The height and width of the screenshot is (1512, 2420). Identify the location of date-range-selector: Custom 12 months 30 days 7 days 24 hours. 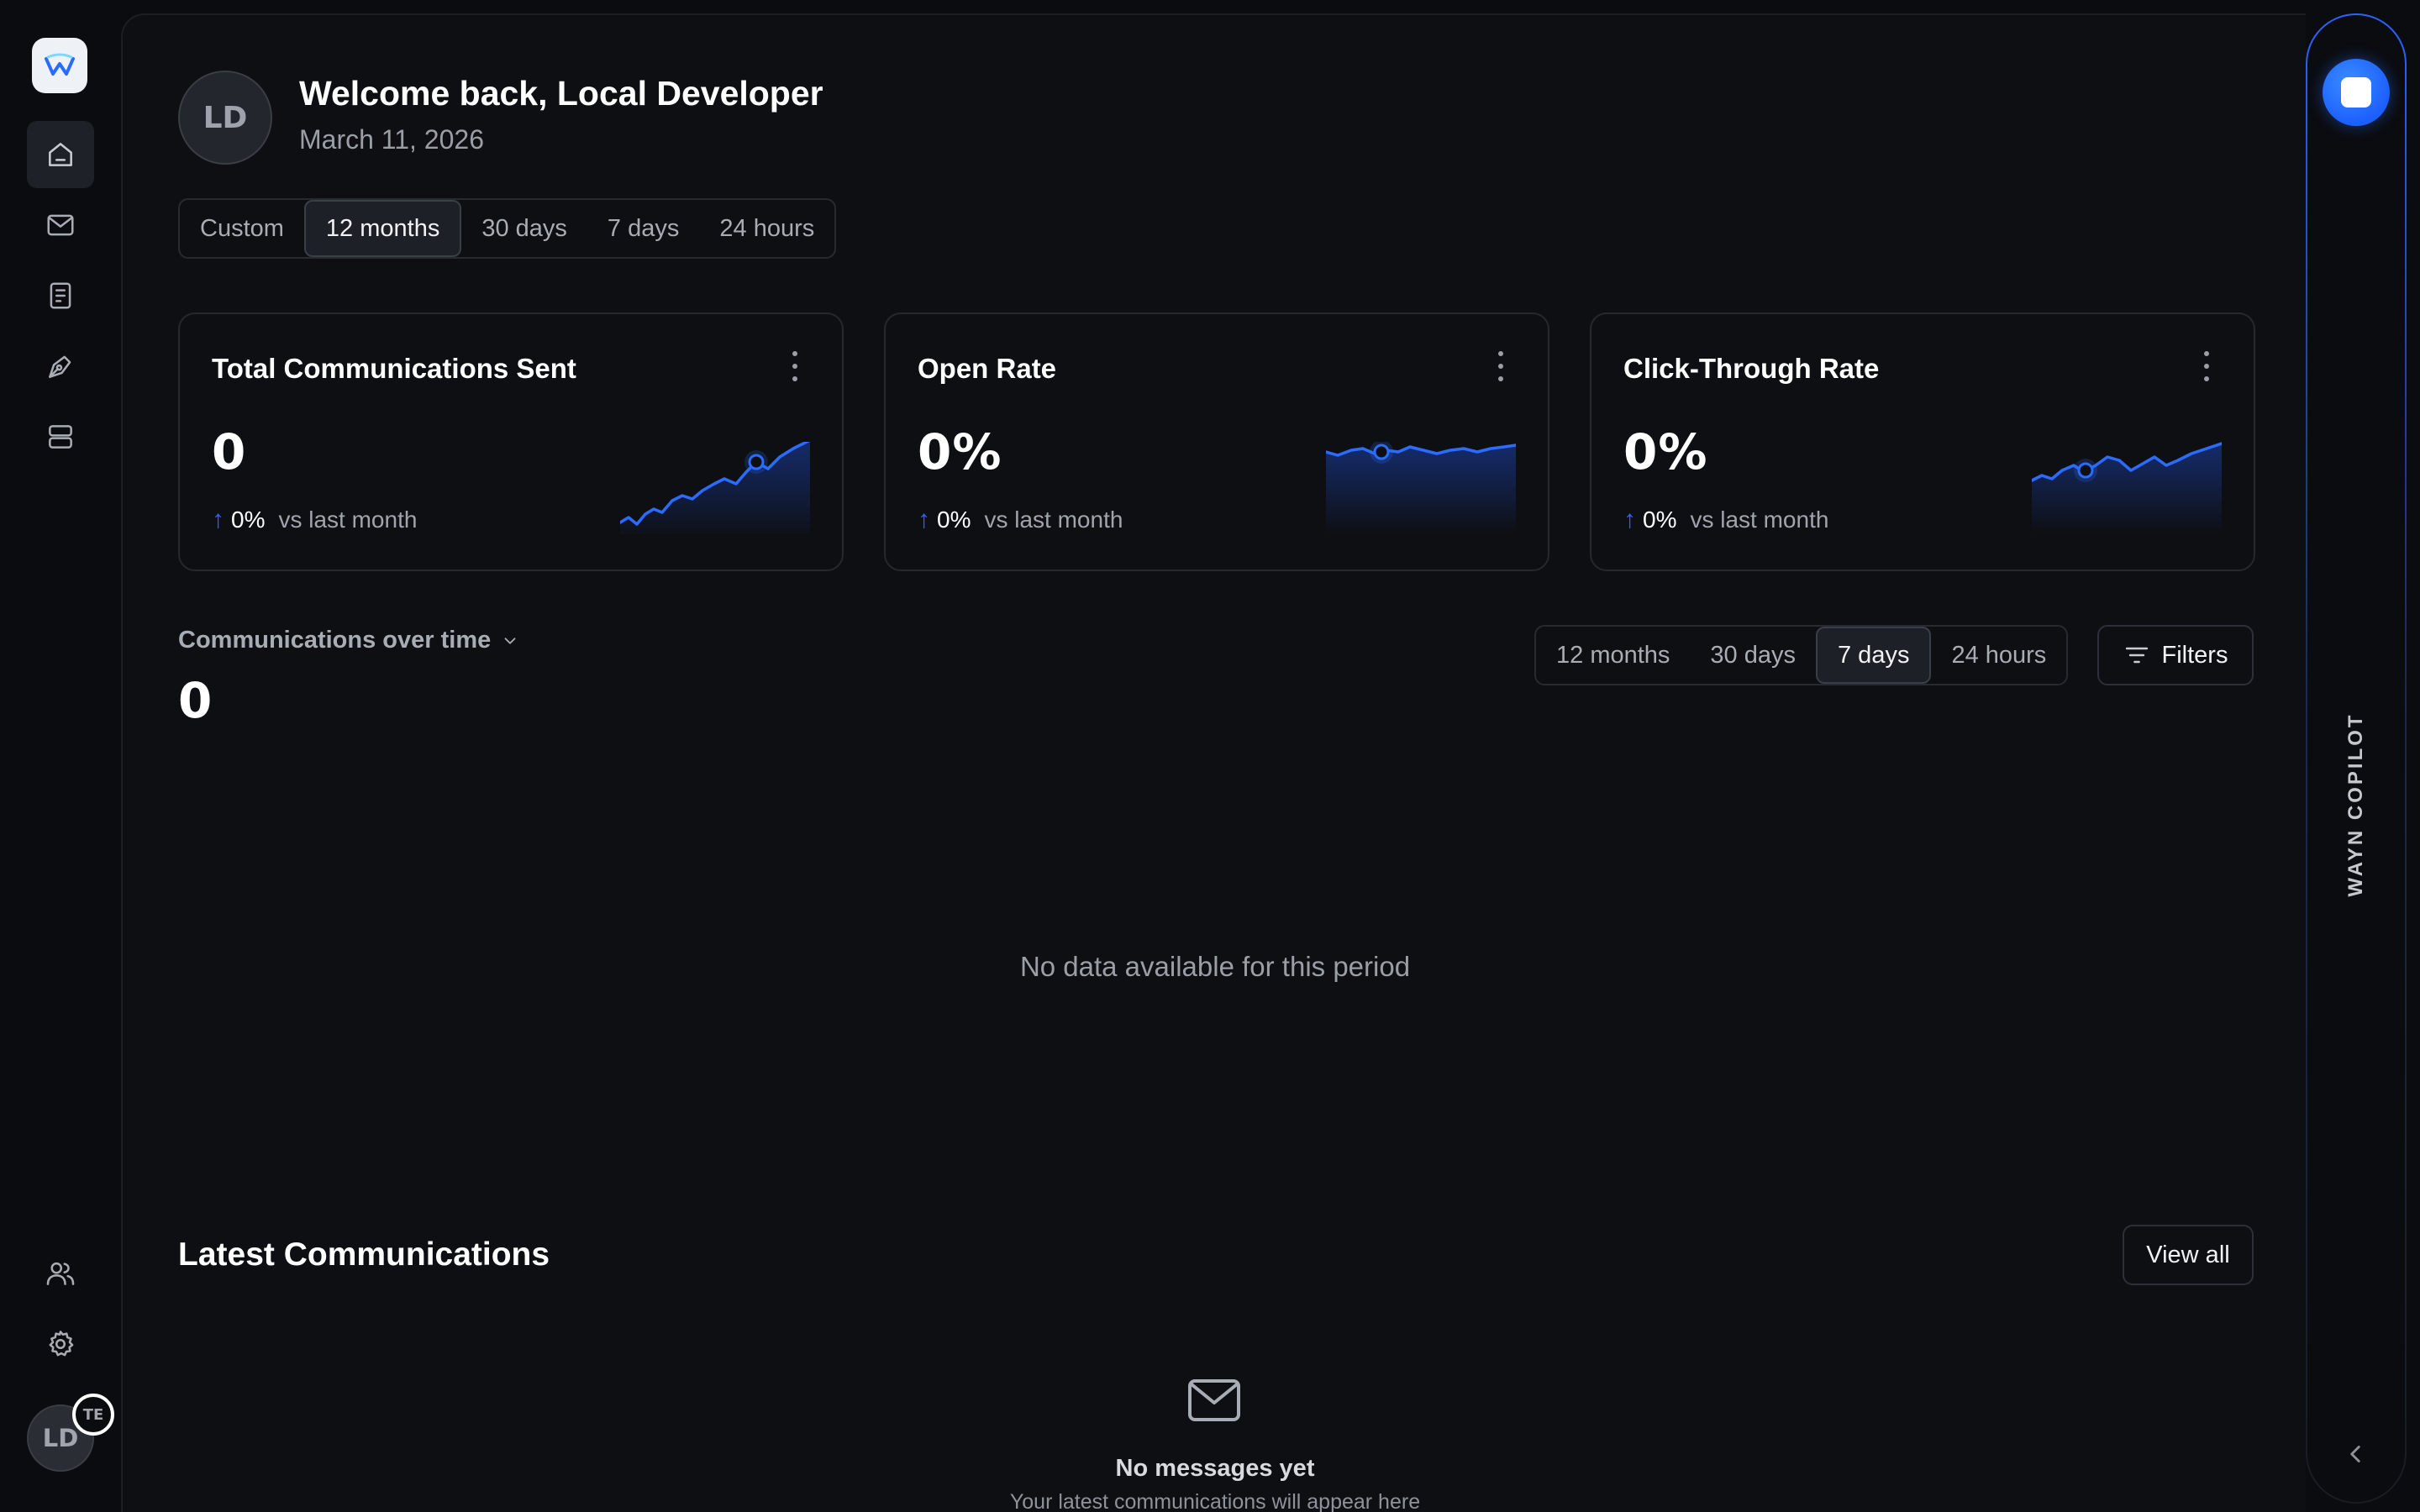
(508, 228).